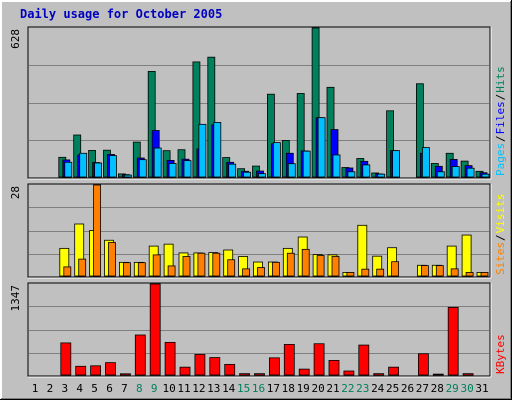 This screenshot has height=400, width=512. I want to click on legend-hits-files-pages: Pages/Files/Hits, so click(500, 121).